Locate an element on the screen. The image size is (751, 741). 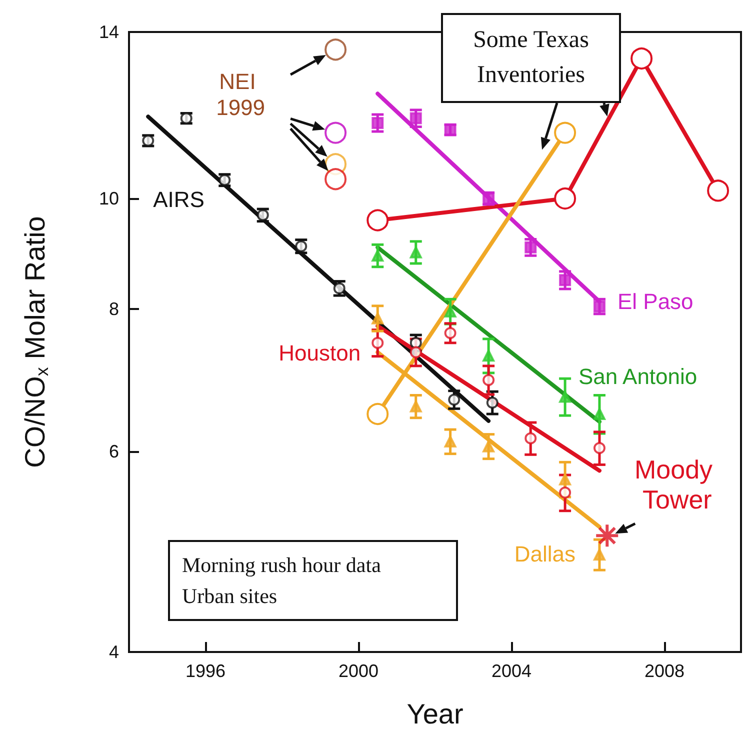
series-label: San Antonio is located at coordinates (638, 377).